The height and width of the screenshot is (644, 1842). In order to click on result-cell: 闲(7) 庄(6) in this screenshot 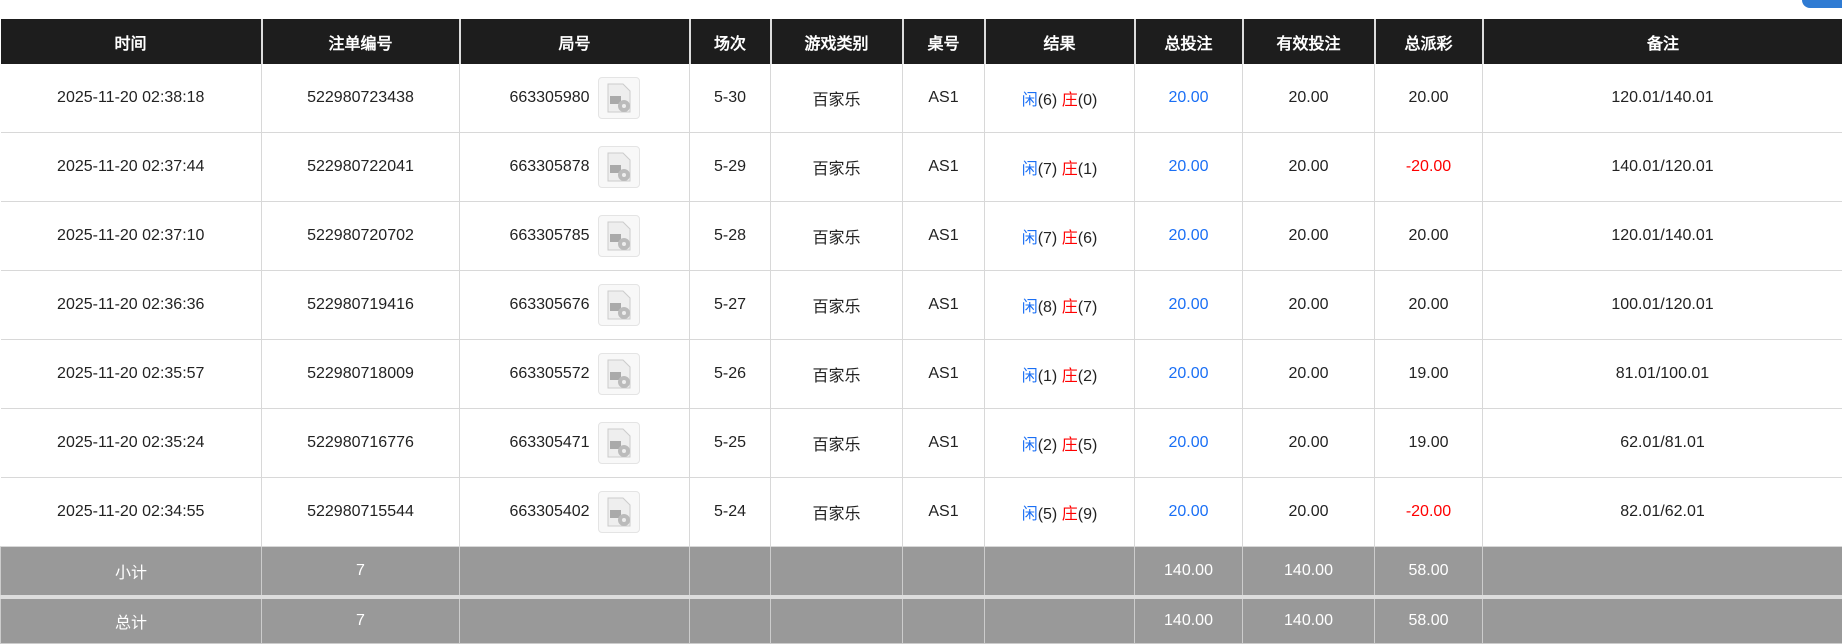, I will do `click(1060, 236)`.